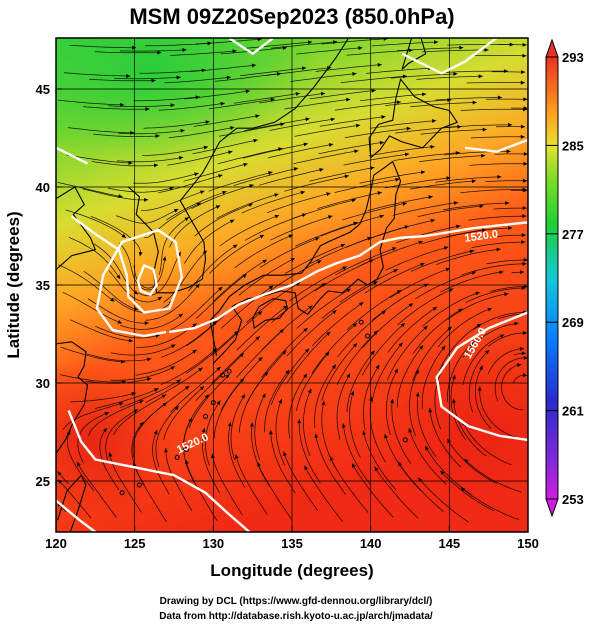 Image resolution: width=599 pixels, height=625 pixels. Describe the element at coordinates (573, 145) in the screenshot. I see `colorbar-tick-label: 285` at that location.